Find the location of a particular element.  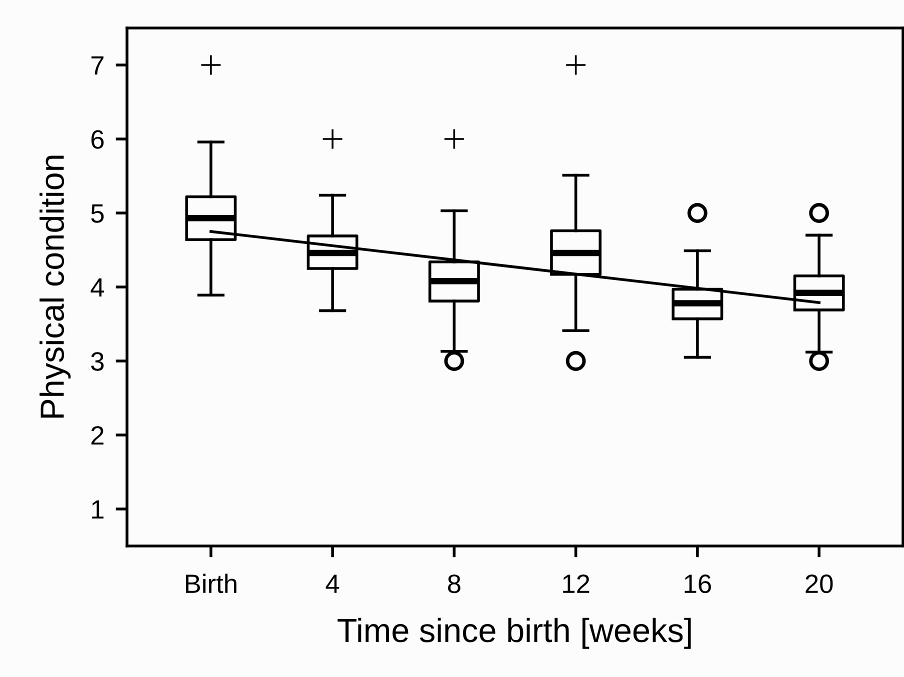

x-tick-label: 8 is located at coordinates (454, 584).